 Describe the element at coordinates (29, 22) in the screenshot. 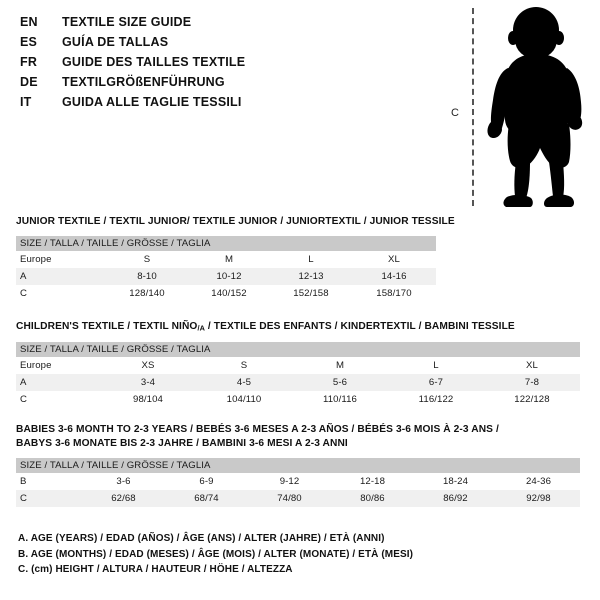

I see `language-code-en: EN` at that location.